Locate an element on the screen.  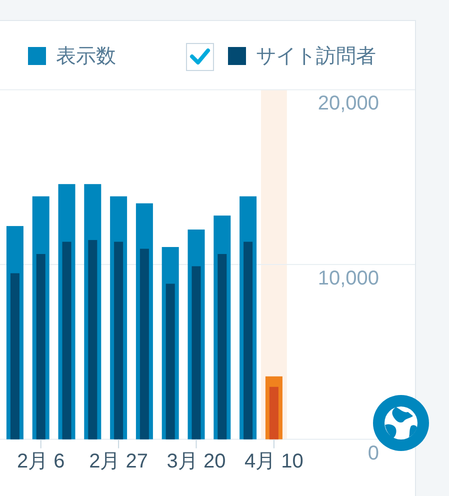
x-tick-label: 3月 20 is located at coordinates (196, 461).